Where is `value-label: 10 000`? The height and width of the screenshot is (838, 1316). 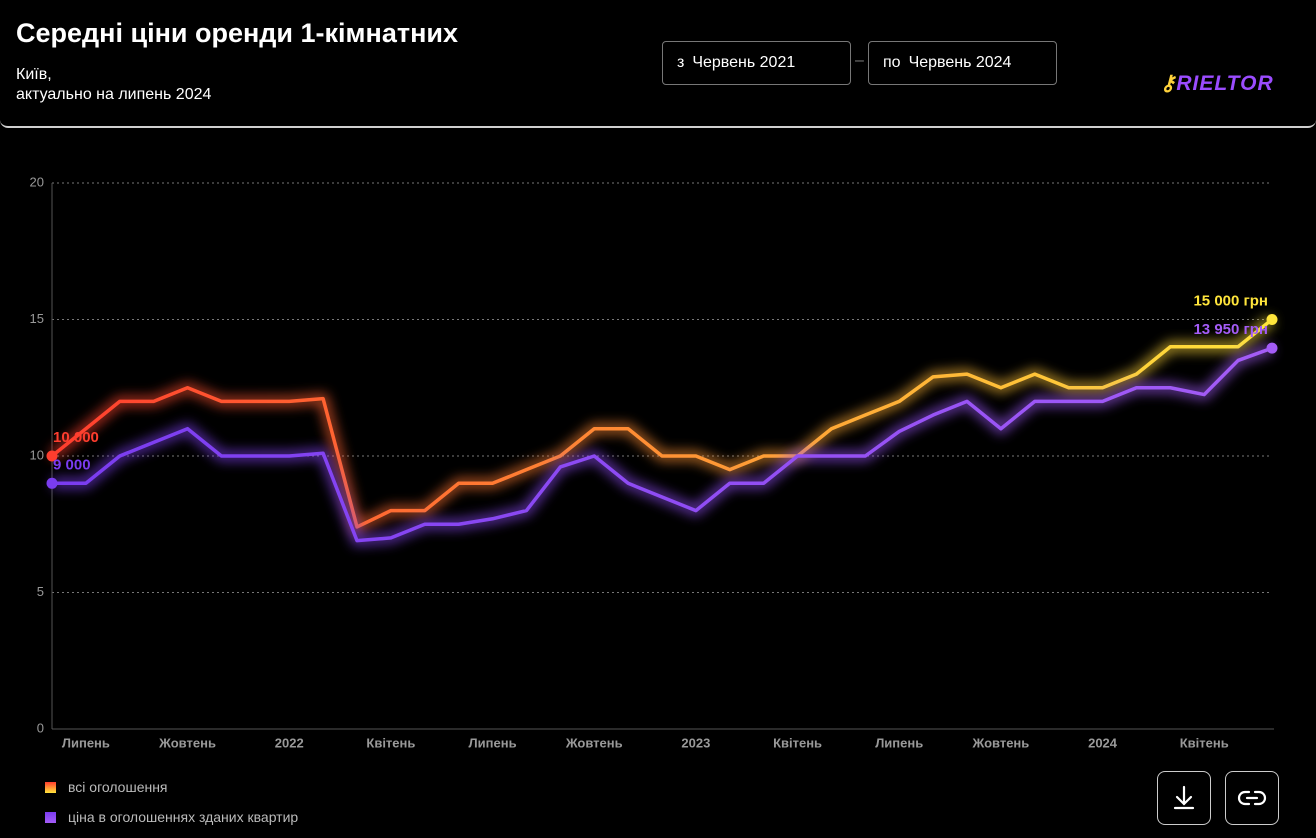
value-label: 10 000 is located at coordinates (76, 437).